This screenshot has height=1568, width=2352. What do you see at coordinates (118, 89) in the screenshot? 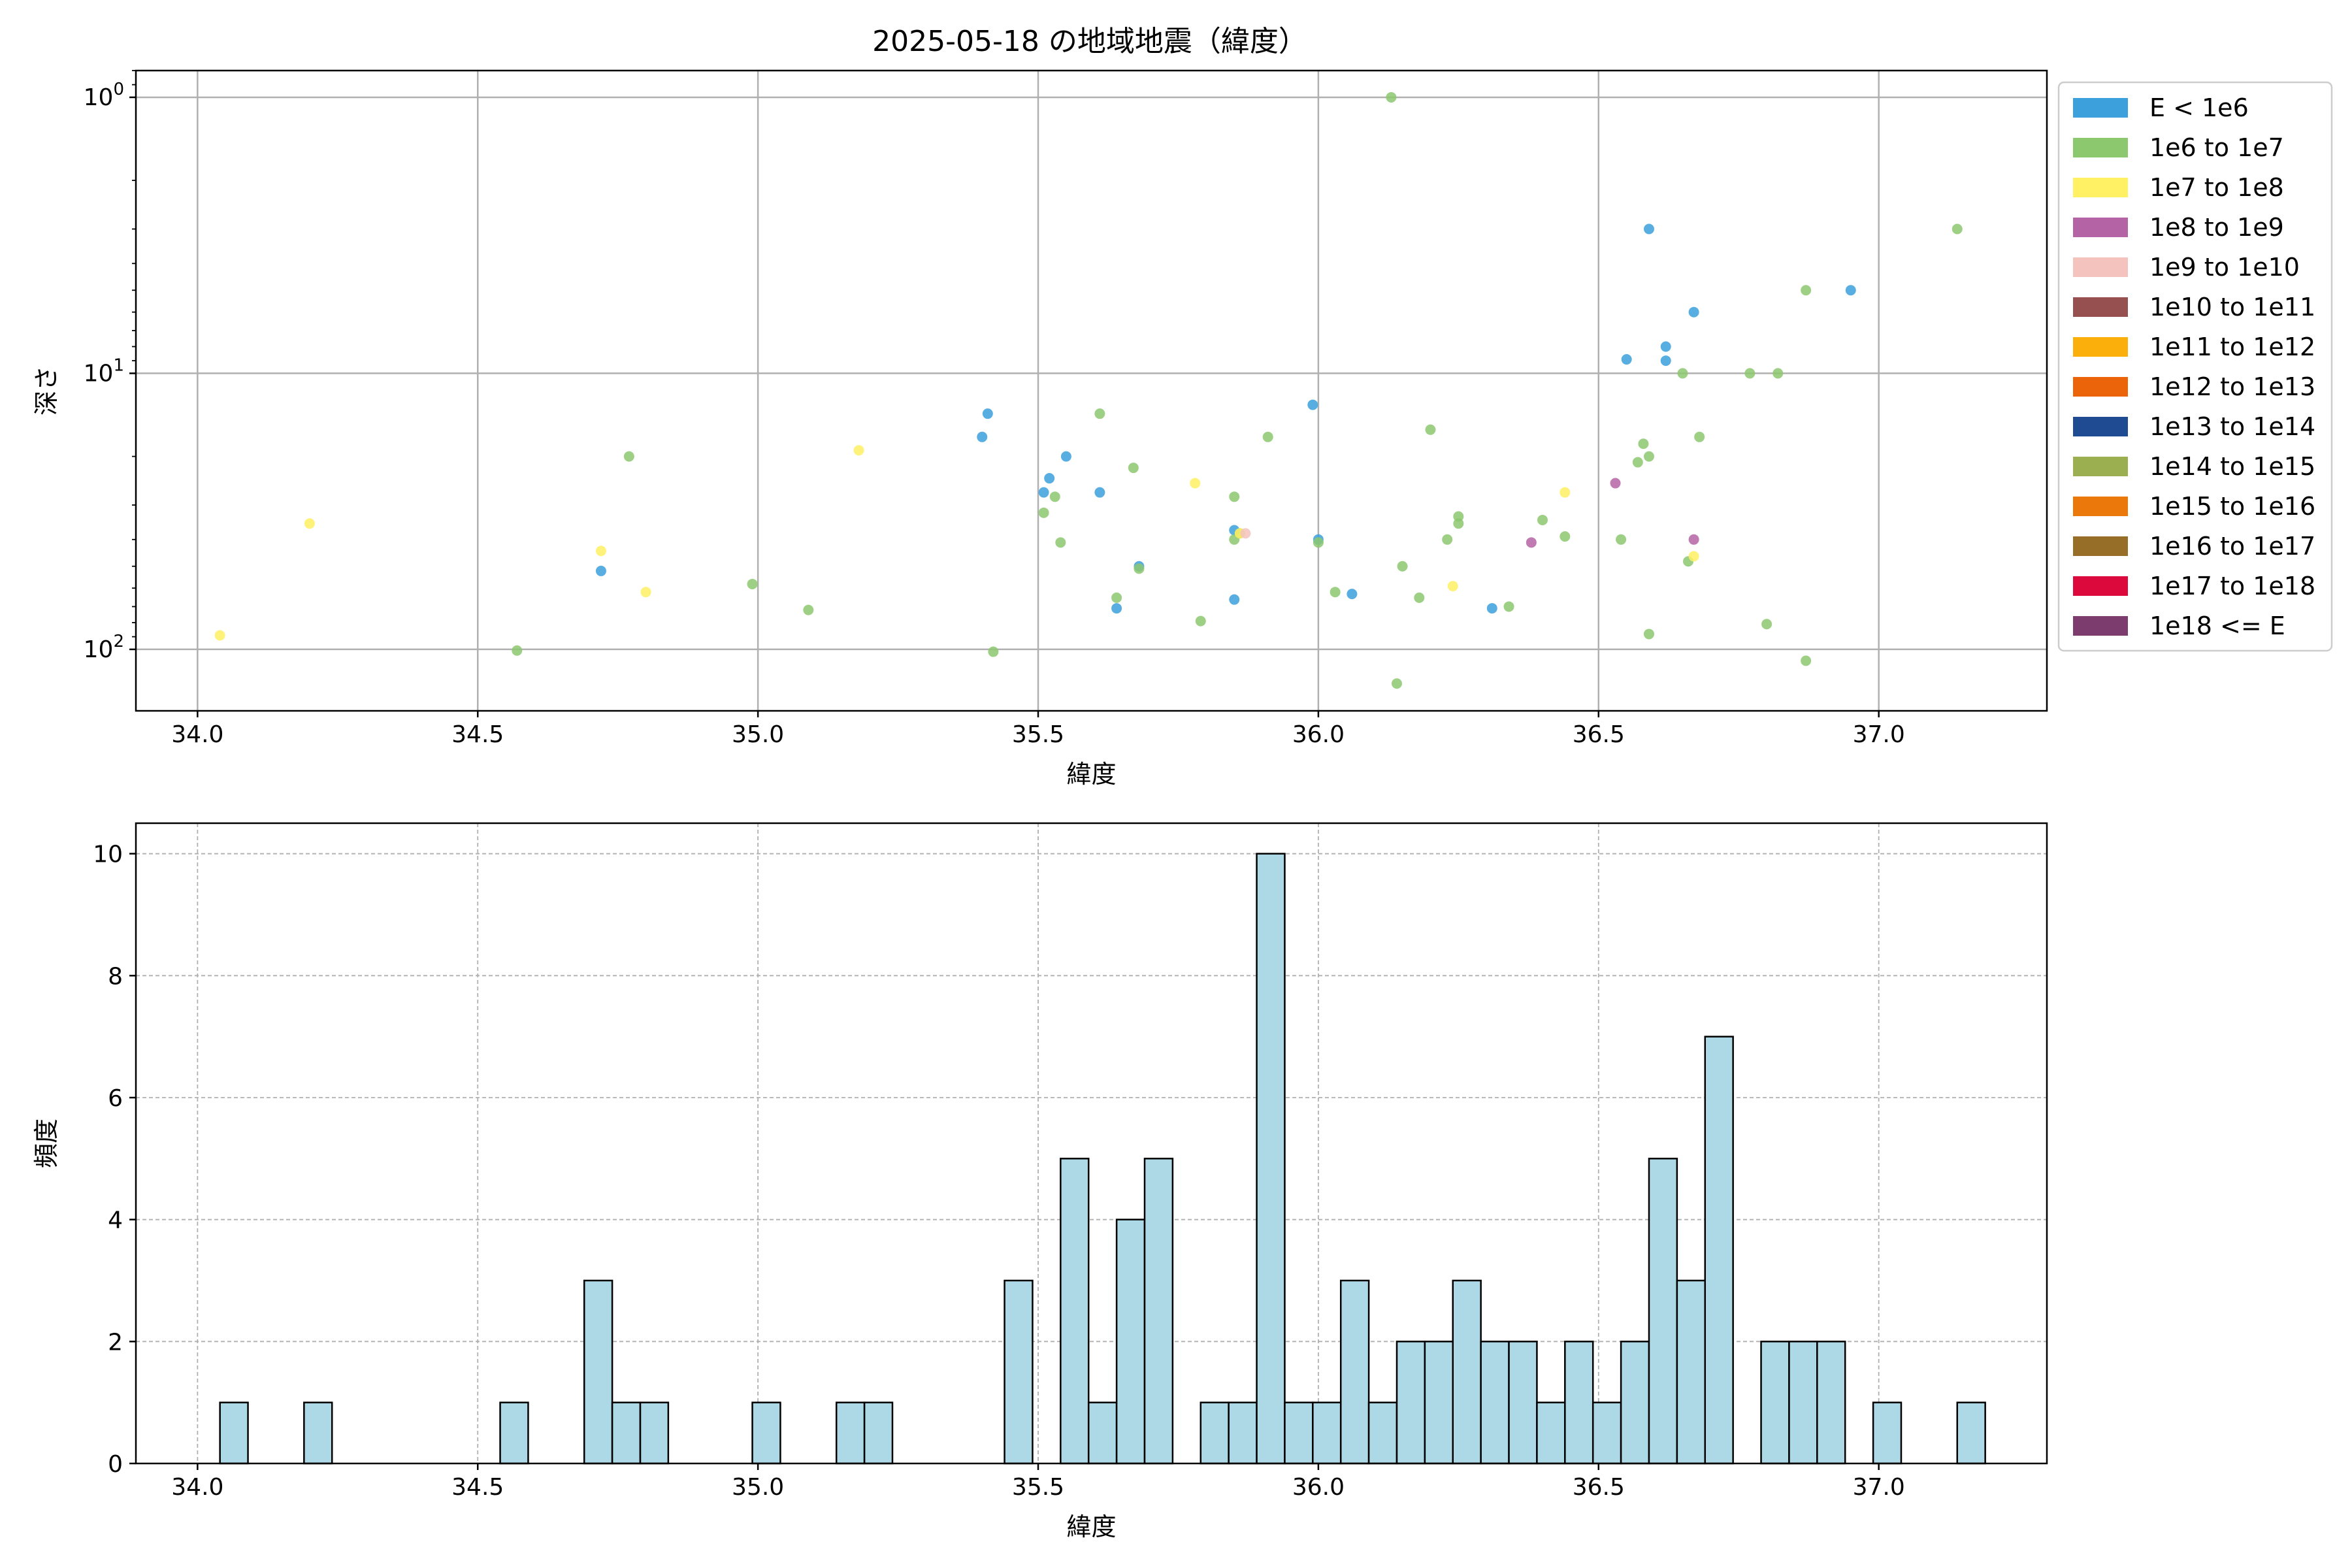
I see `scatter-y-tick-exponent: 0` at bounding box center [118, 89].